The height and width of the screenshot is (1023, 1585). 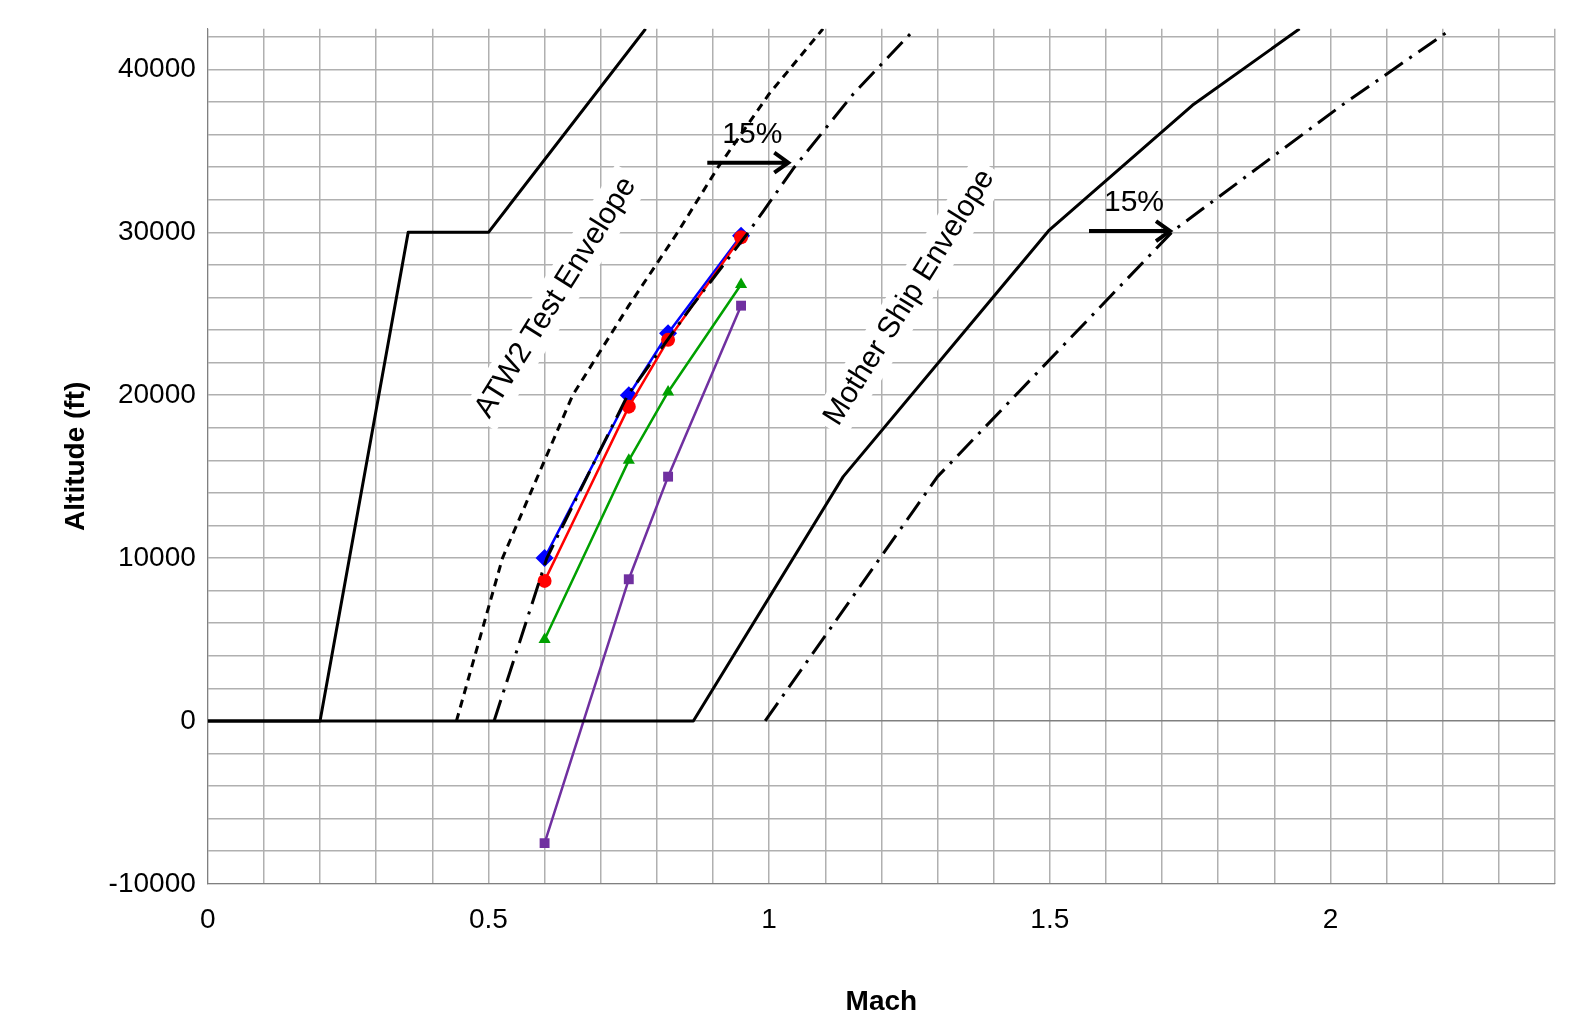 What do you see at coordinates (74, 456) in the screenshot?
I see `y-axis-title: Altitude (ft)` at bounding box center [74, 456].